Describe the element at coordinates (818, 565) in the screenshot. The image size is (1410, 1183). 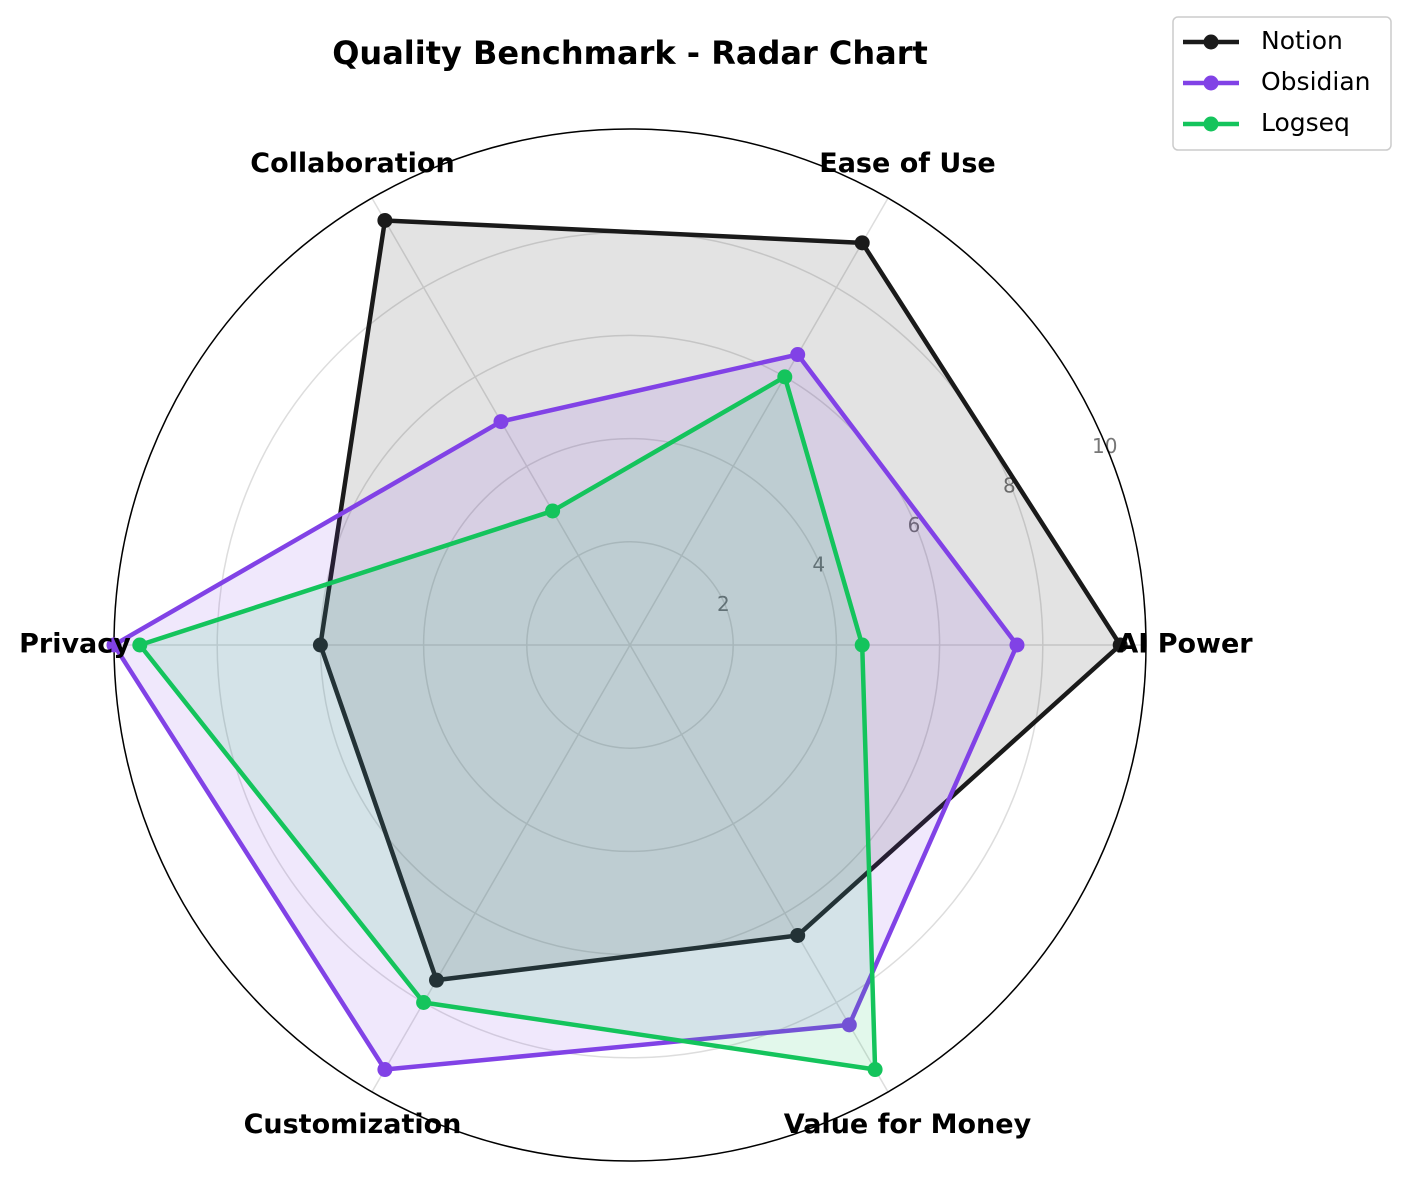
I see `r-tick-label: 4` at that location.